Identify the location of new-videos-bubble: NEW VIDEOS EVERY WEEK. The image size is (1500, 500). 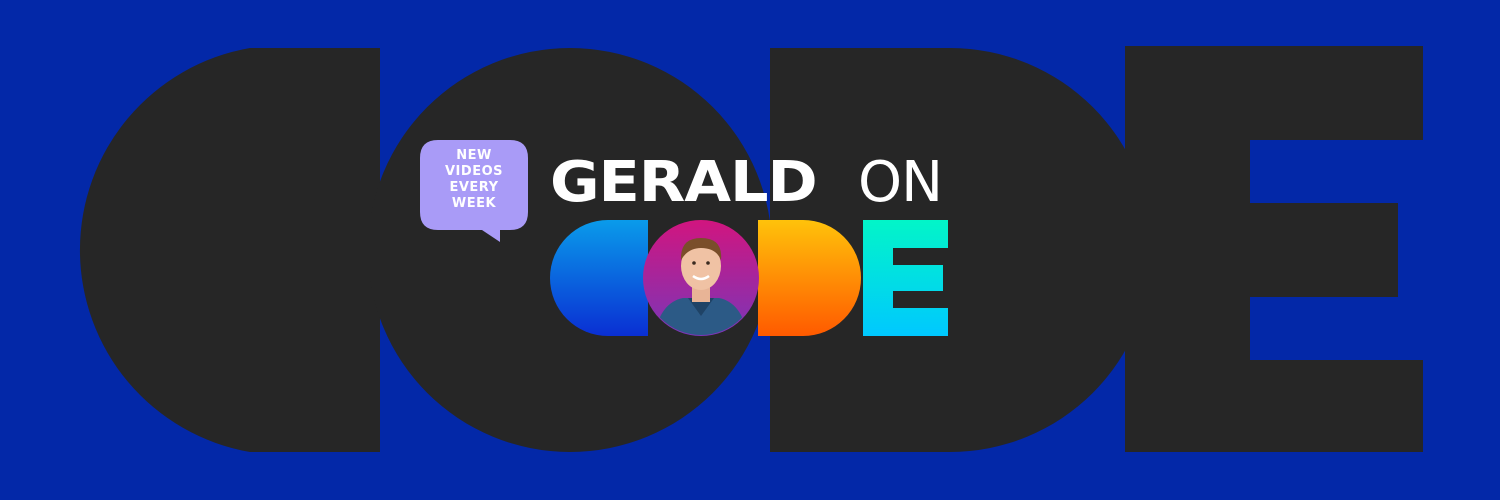
(474, 191).